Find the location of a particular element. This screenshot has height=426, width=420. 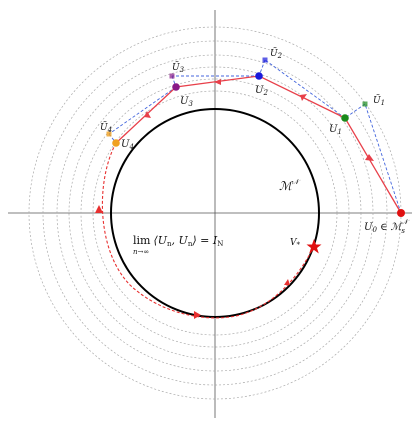

label-u4: U4 is located at coordinates (127, 145).